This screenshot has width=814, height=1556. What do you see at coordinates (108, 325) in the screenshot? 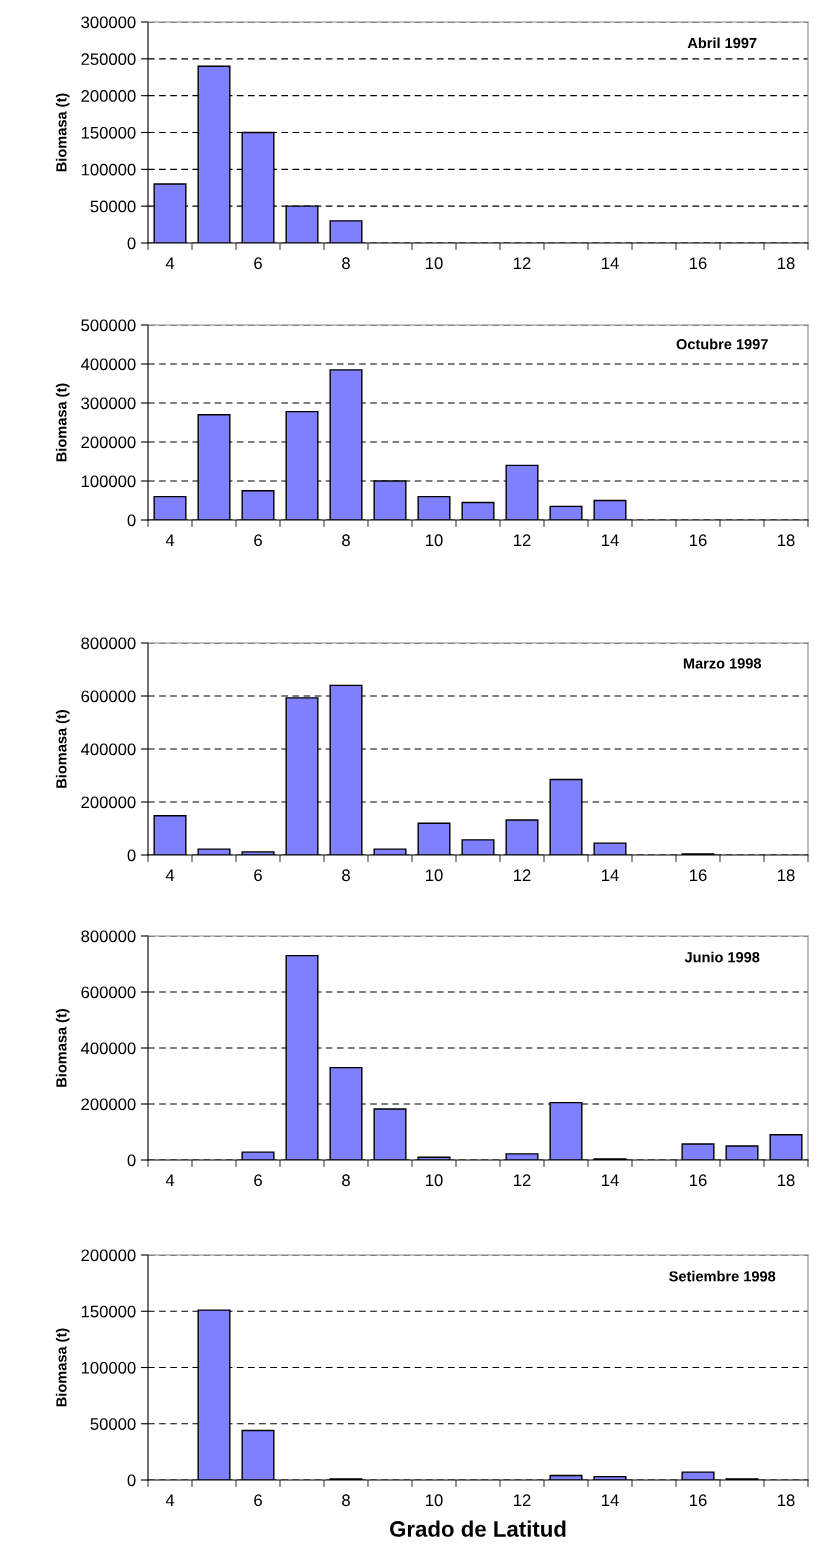
I see `y-tick-label: 500000` at bounding box center [108, 325].